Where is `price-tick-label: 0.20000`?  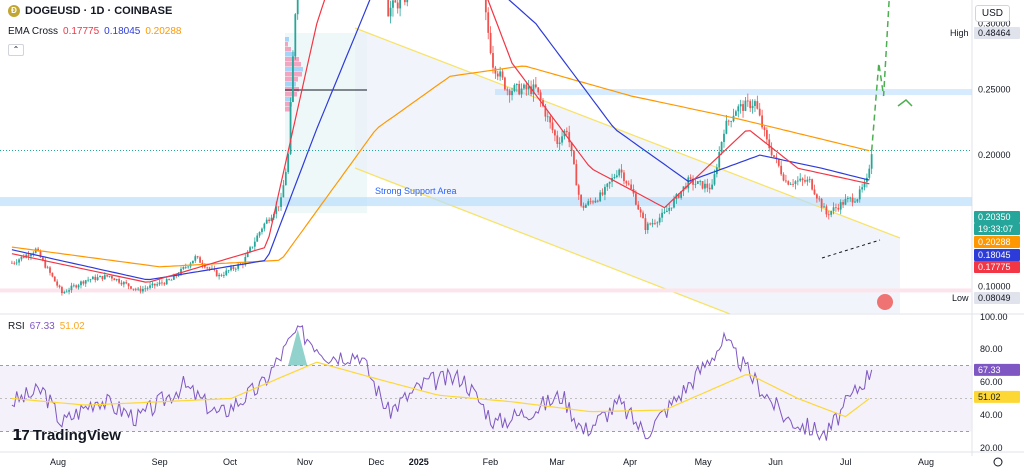
price-tick-label: 0.20000 is located at coordinates (994, 155).